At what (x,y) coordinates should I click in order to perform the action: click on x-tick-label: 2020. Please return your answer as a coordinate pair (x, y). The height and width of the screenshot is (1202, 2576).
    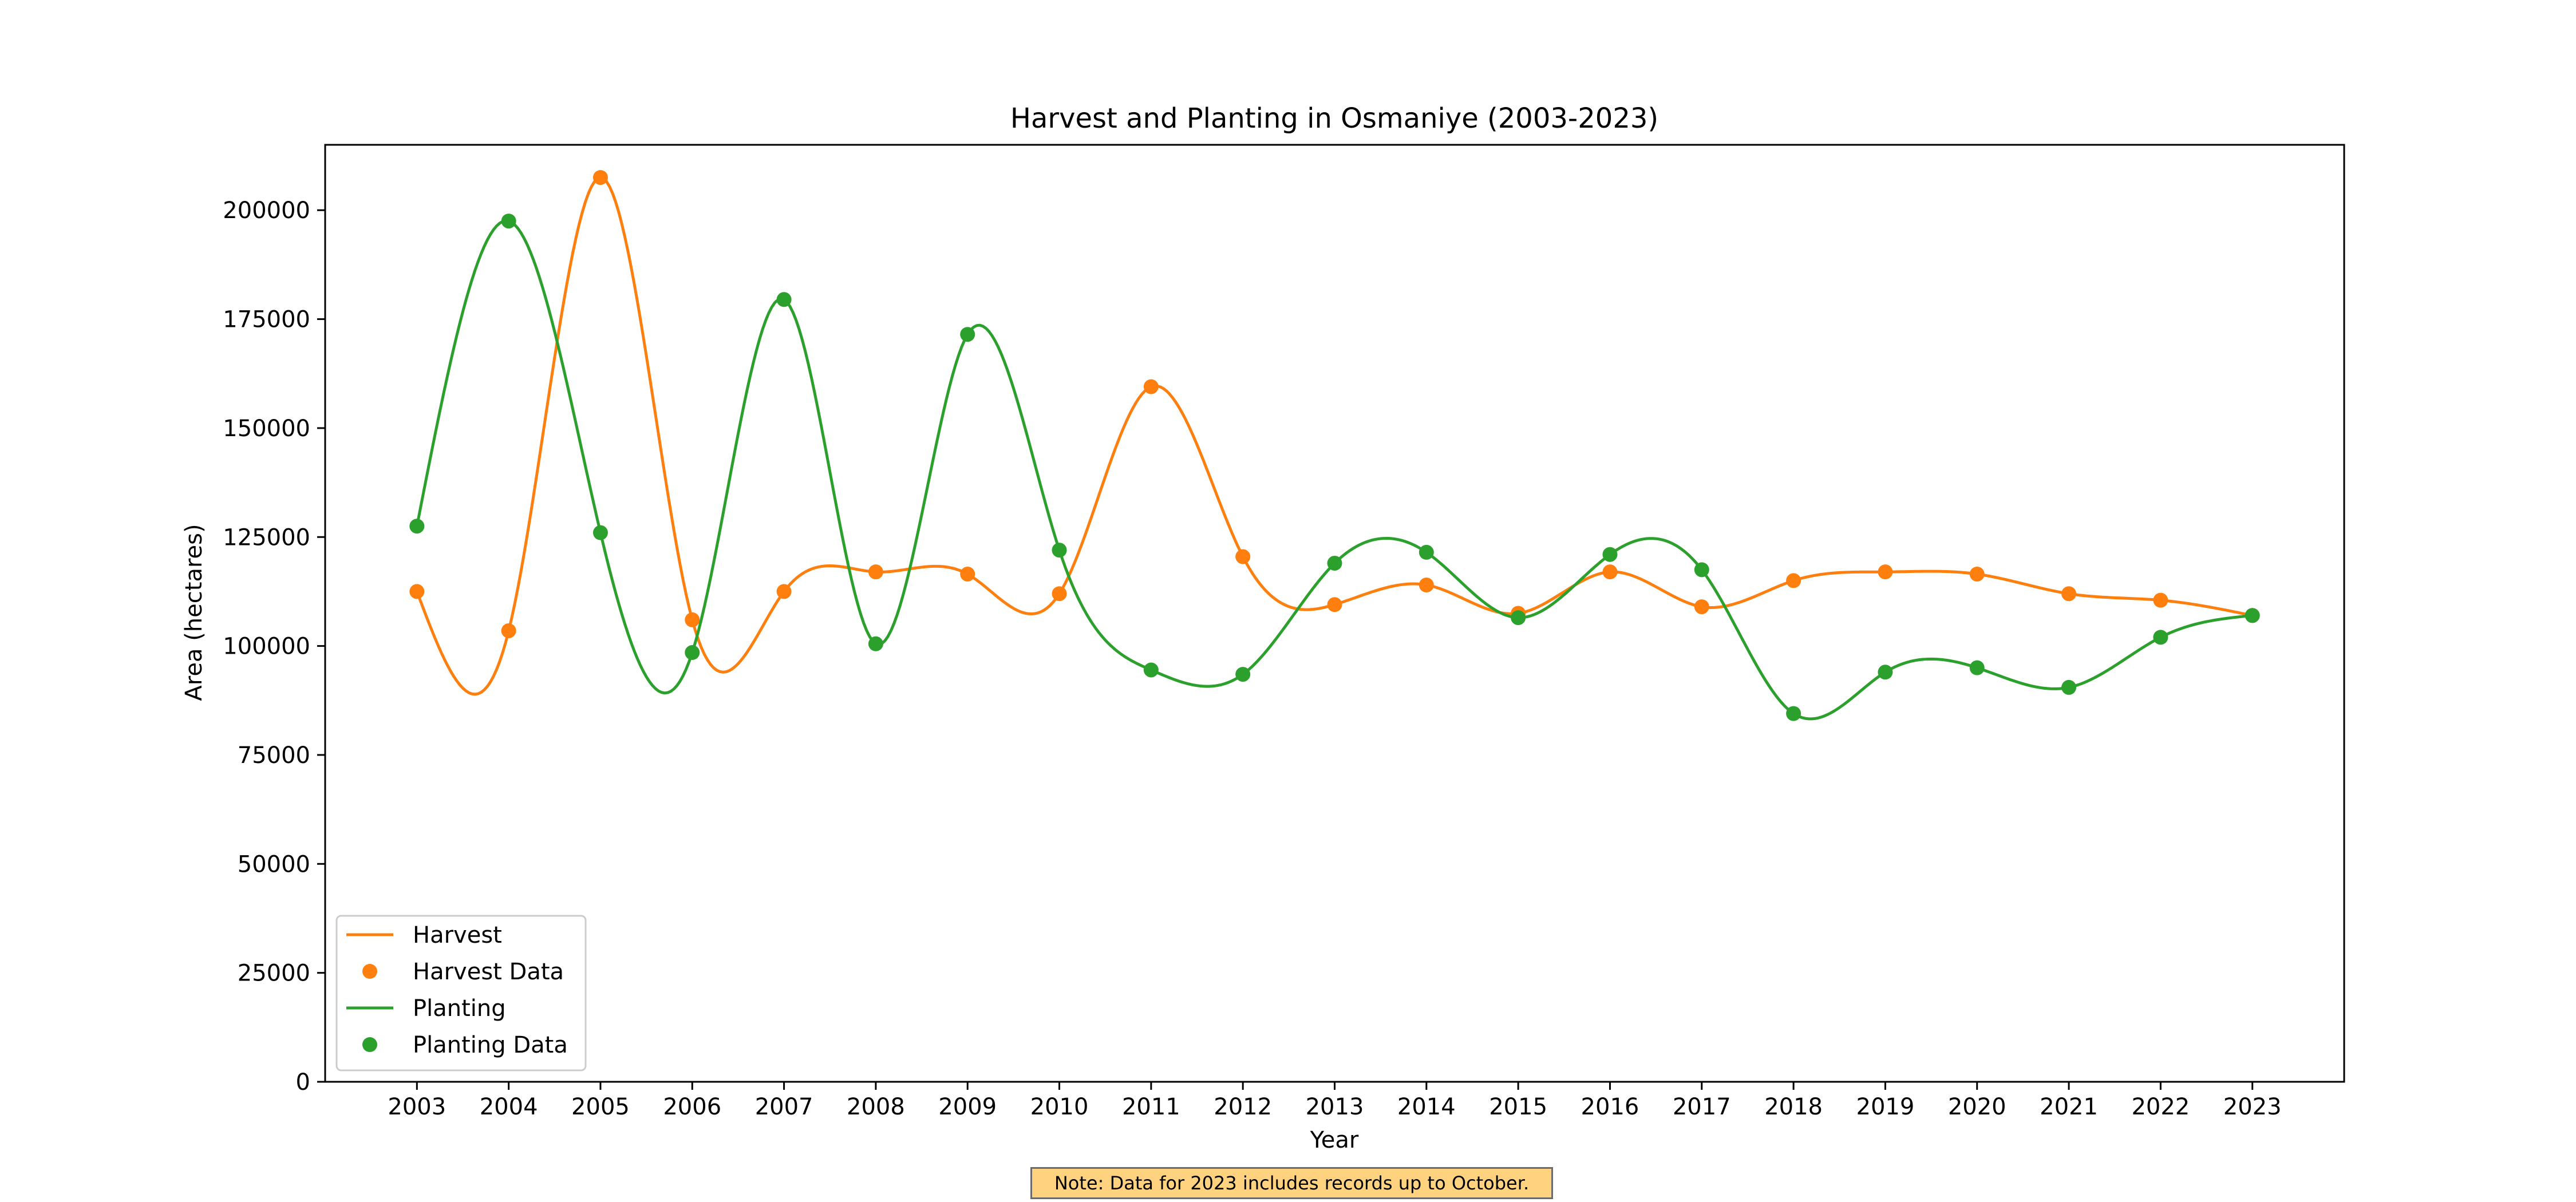
    Looking at the image, I should click on (1977, 1107).